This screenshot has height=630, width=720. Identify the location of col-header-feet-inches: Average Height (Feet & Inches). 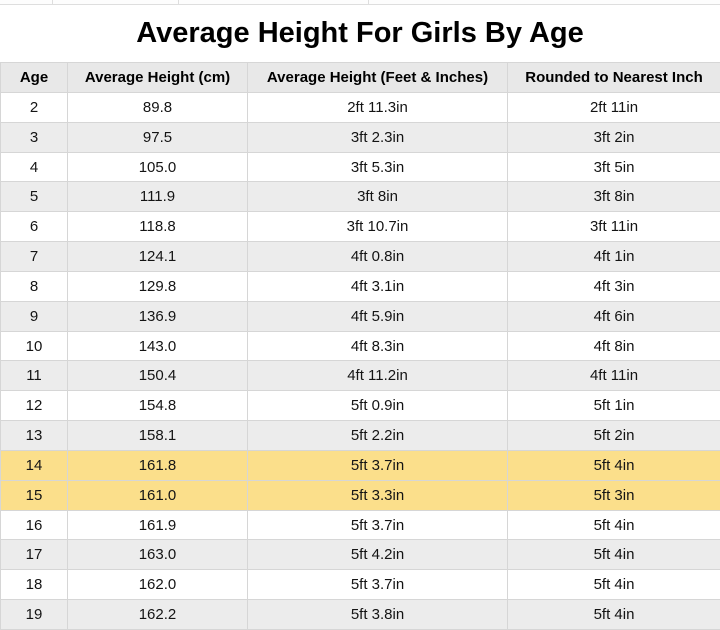
(378, 78).